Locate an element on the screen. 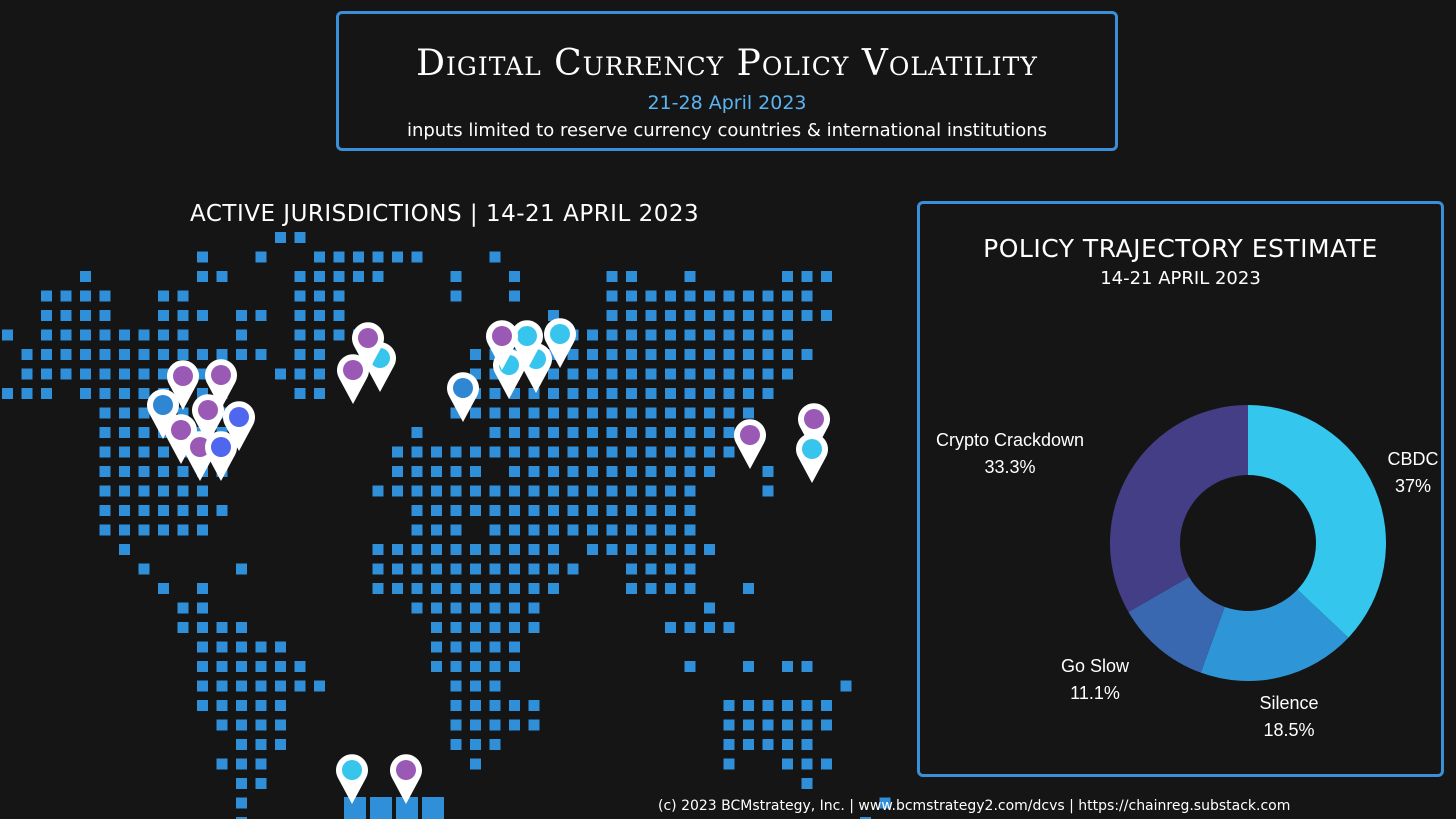 This screenshot has width=1456, height=819. slice-name: CBDC is located at coordinates (1413, 459).